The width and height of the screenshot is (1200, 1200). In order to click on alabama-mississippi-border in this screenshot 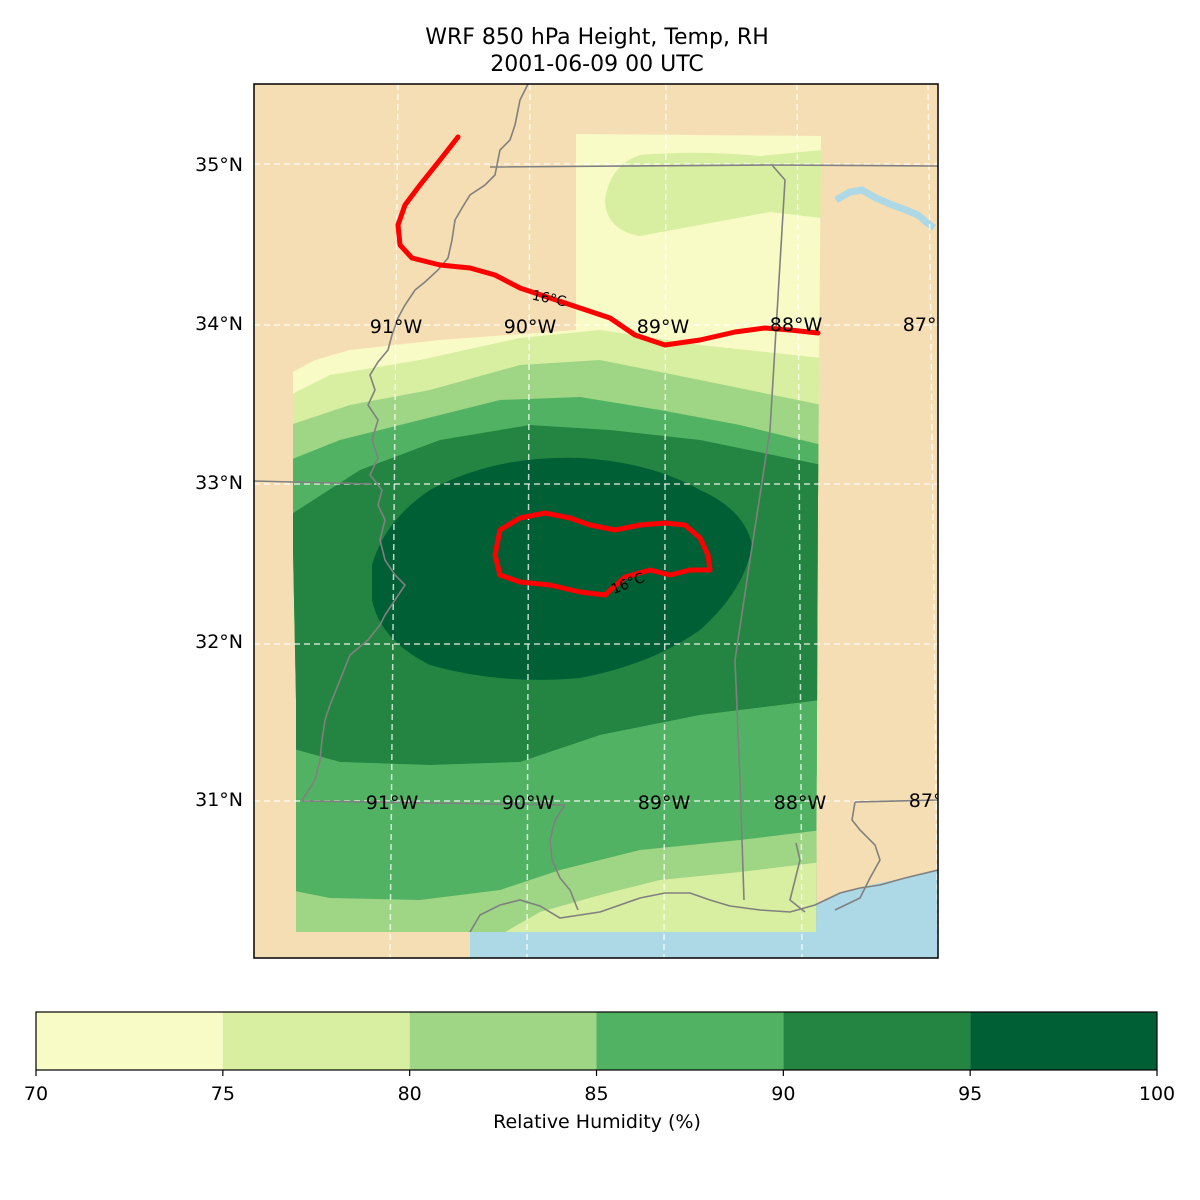, I will do `click(760, 532)`.